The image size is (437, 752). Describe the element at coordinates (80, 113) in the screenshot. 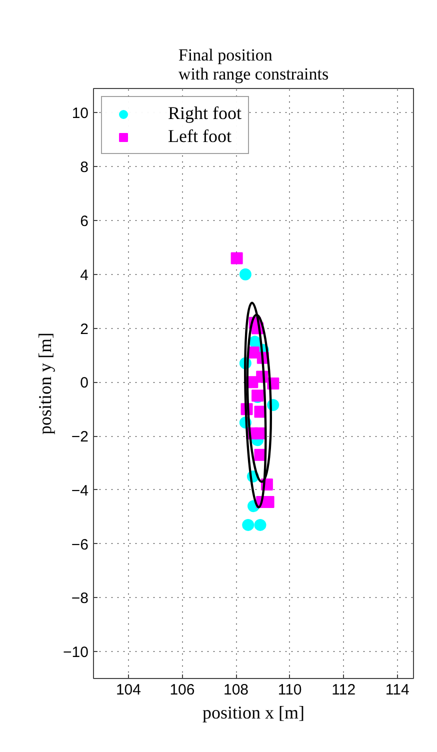

I see `y-tick-label: 10` at that location.